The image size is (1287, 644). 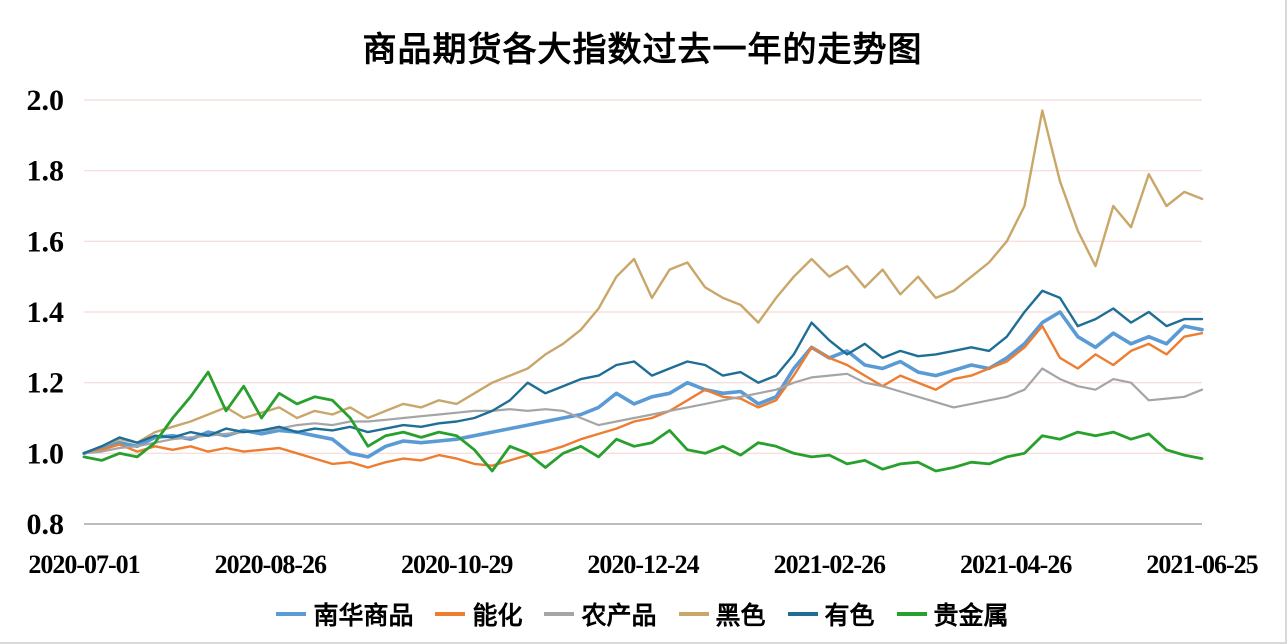 What do you see at coordinates (46, 453) in the screenshot?
I see `y-tick-label: 1.0` at bounding box center [46, 453].